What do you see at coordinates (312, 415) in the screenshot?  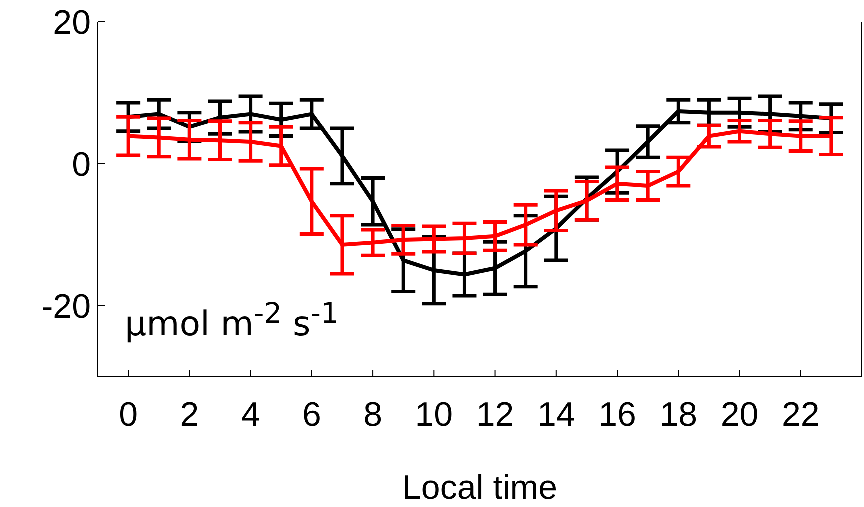 I see `x-tick-label: 6` at bounding box center [312, 415].